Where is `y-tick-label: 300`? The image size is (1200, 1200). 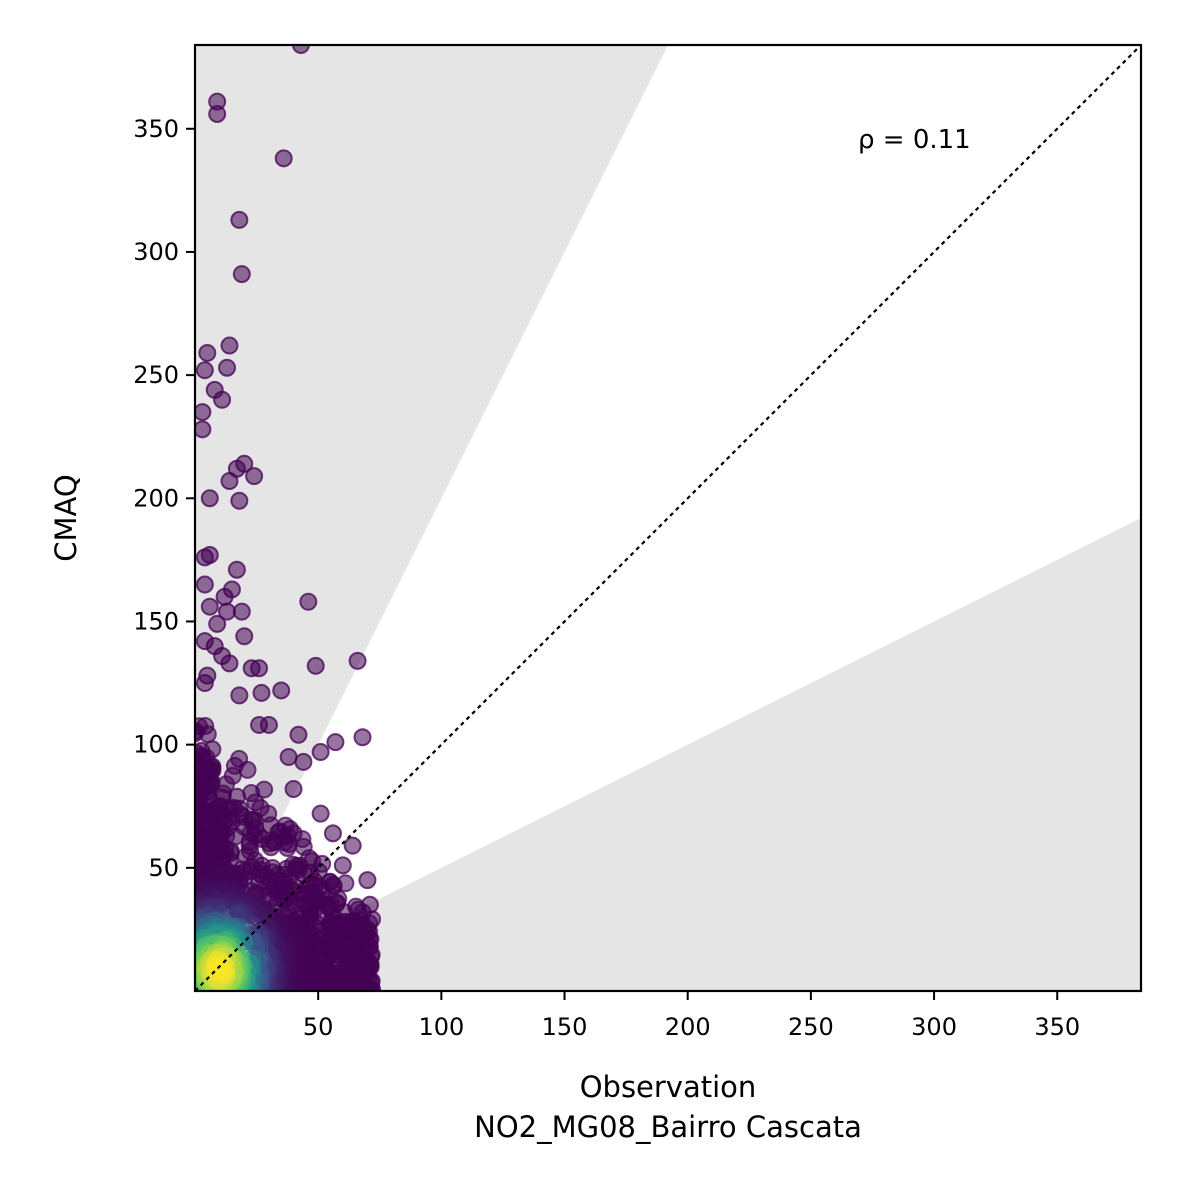
y-tick-label: 300 is located at coordinates (156, 252).